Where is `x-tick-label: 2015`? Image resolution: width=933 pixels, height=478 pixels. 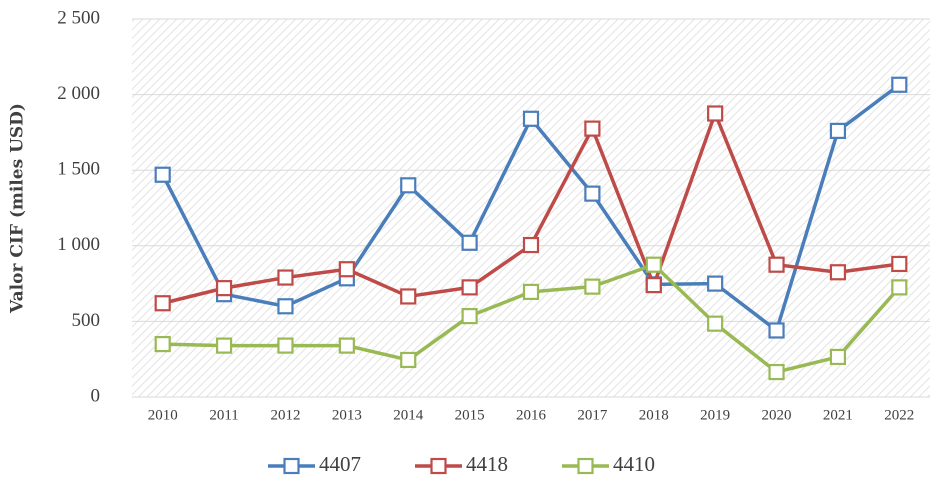 x-tick-label: 2015 is located at coordinates (470, 415).